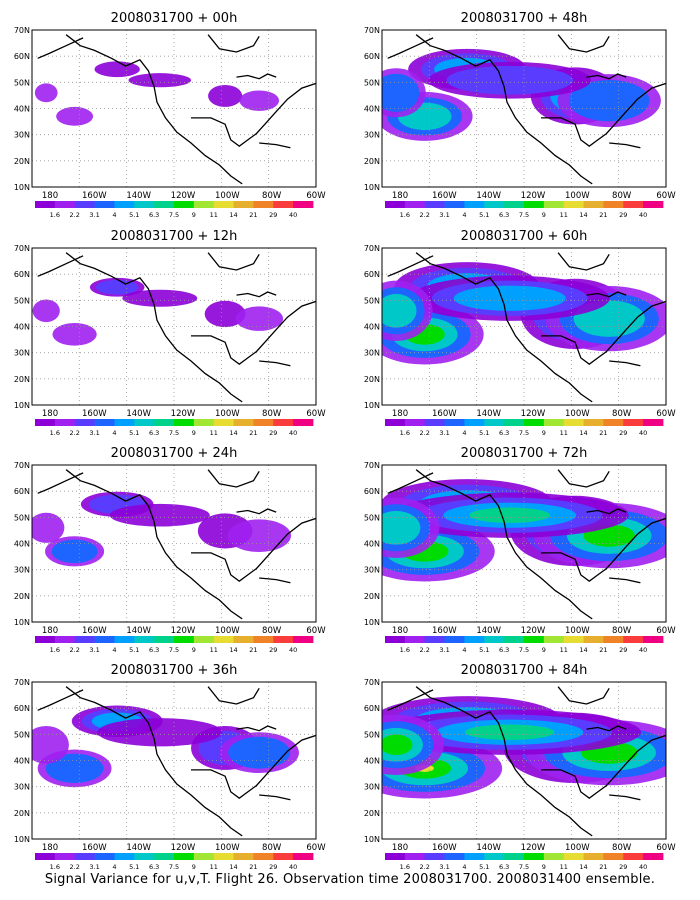  What do you see at coordinates (214, 433) in the screenshot?
I see `colorbar-label: 11` at bounding box center [214, 433].